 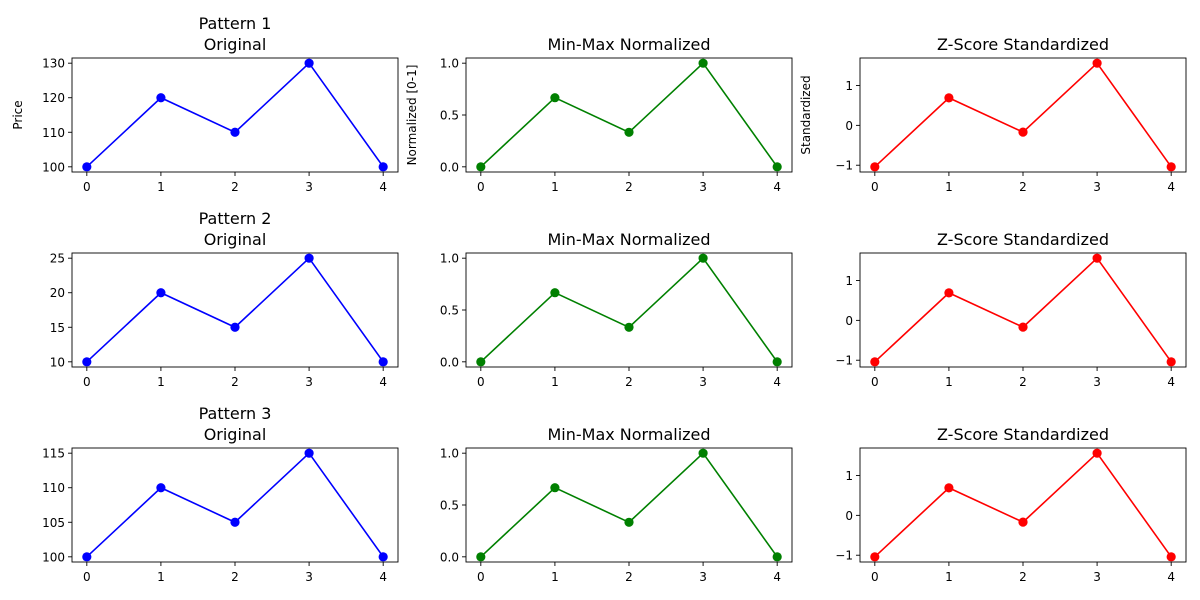 I want to click on y-tick-label: 15, so click(x=57, y=328).